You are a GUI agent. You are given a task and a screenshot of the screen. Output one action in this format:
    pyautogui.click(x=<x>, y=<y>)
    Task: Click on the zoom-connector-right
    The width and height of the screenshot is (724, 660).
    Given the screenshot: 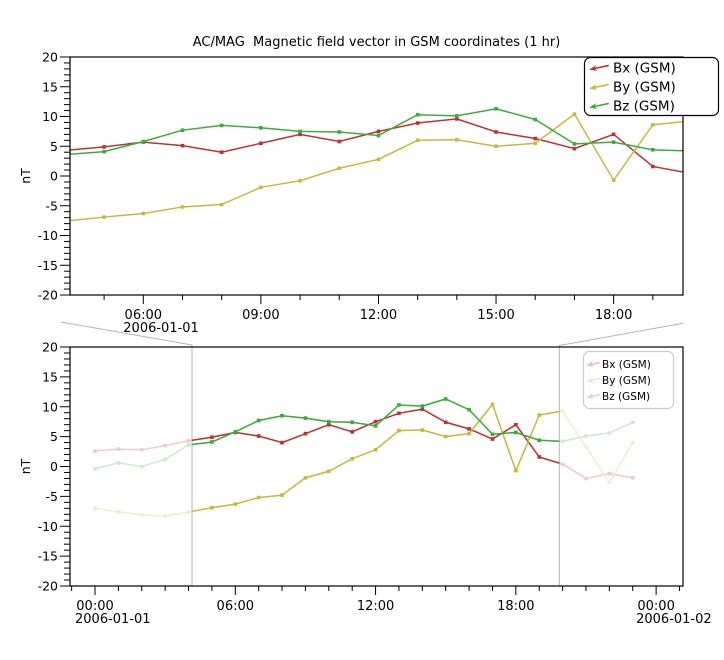 What is the action you would take?
    pyautogui.click(x=621, y=334)
    